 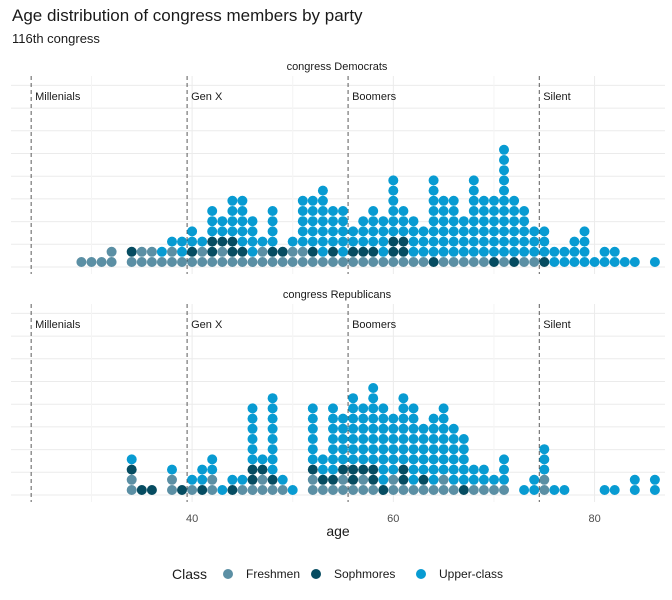 What do you see at coordinates (471, 574) in the screenshot?
I see `legend-label-upper-class: Upper-class` at bounding box center [471, 574].